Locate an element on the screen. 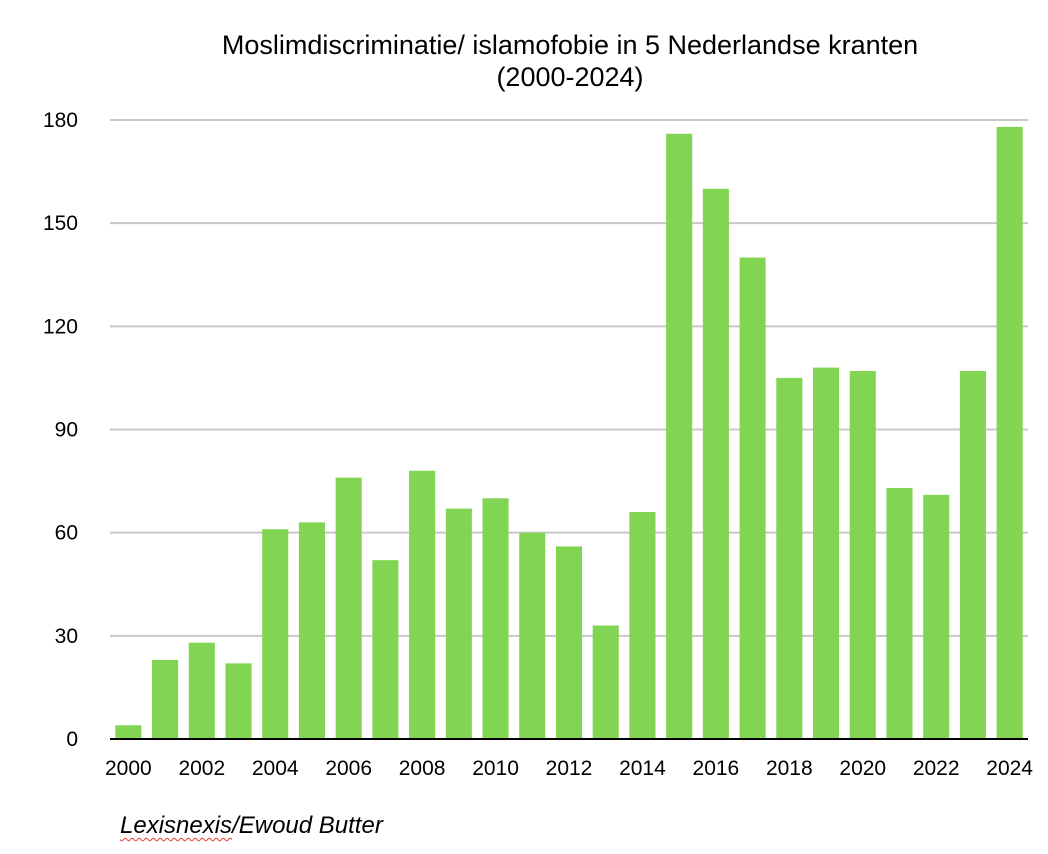  y-tick-label: 60 is located at coordinates (66, 533).